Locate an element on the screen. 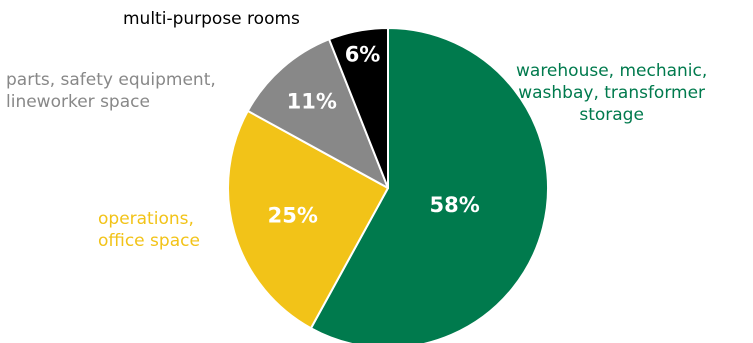  category-label-multi-purpose: multi-purpose rooms is located at coordinates (211, 19).